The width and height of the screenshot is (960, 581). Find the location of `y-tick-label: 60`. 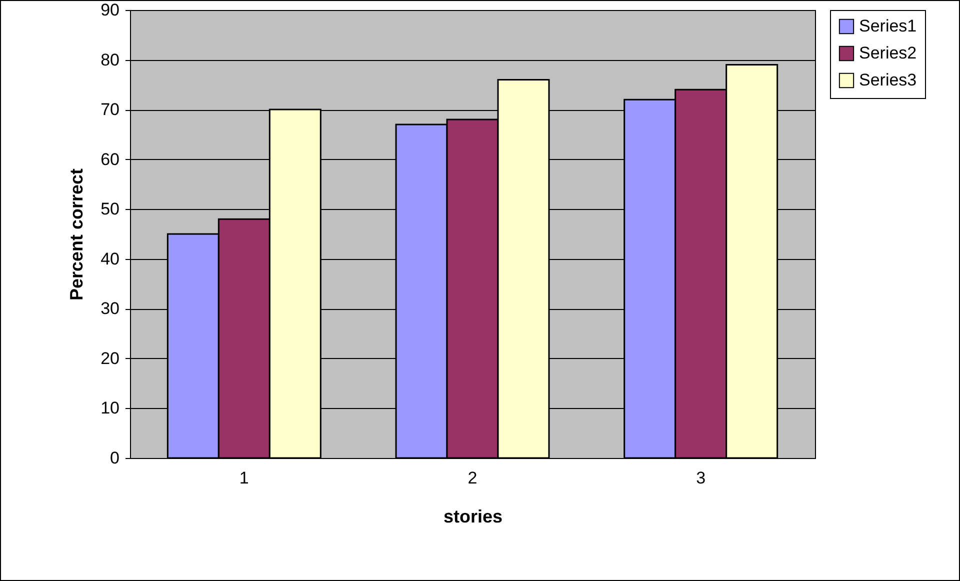

y-tick-label: 60 is located at coordinates (110, 159).